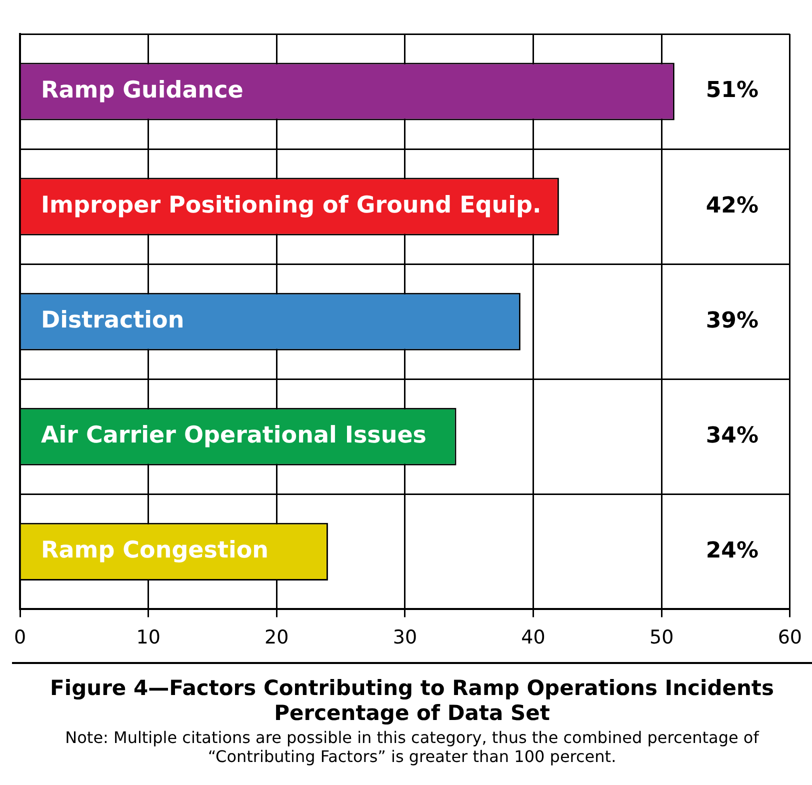  I want to click on y-tick-label: Improper Positioning of Ground Equip., so click(291, 205).